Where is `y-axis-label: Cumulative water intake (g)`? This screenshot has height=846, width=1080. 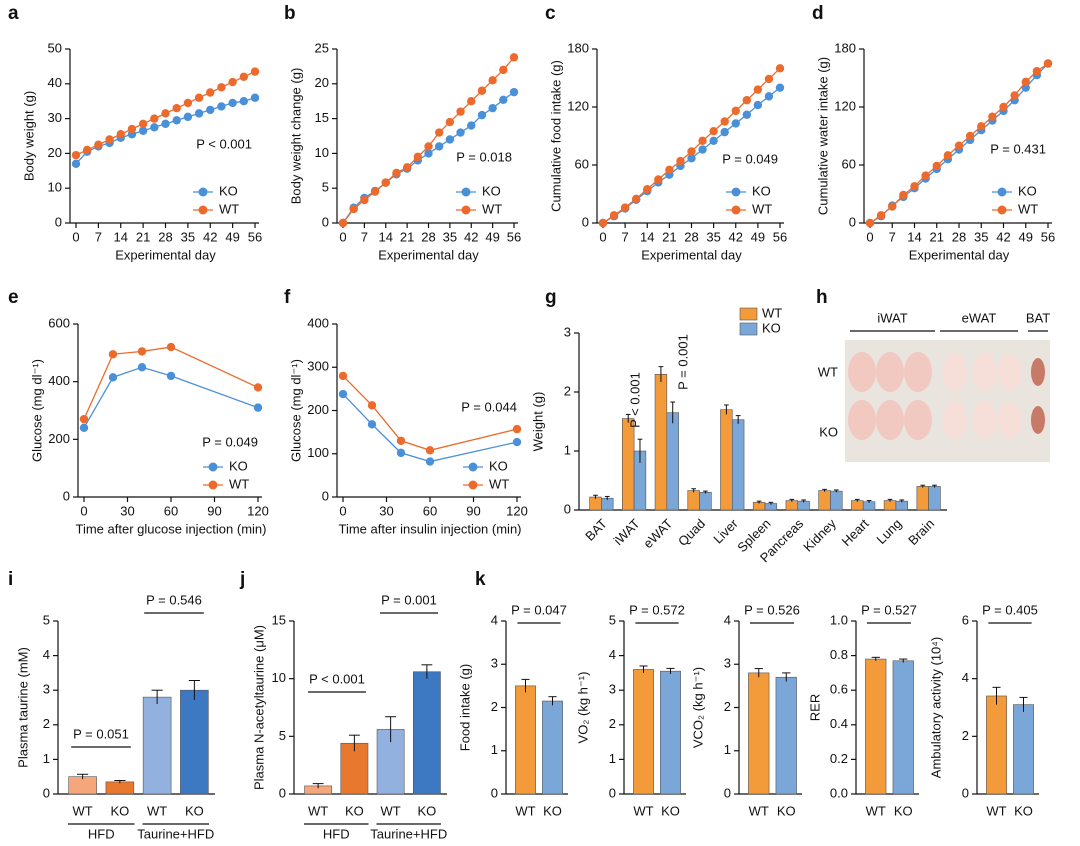 y-axis-label: Cumulative water intake (g) is located at coordinates (822, 136).